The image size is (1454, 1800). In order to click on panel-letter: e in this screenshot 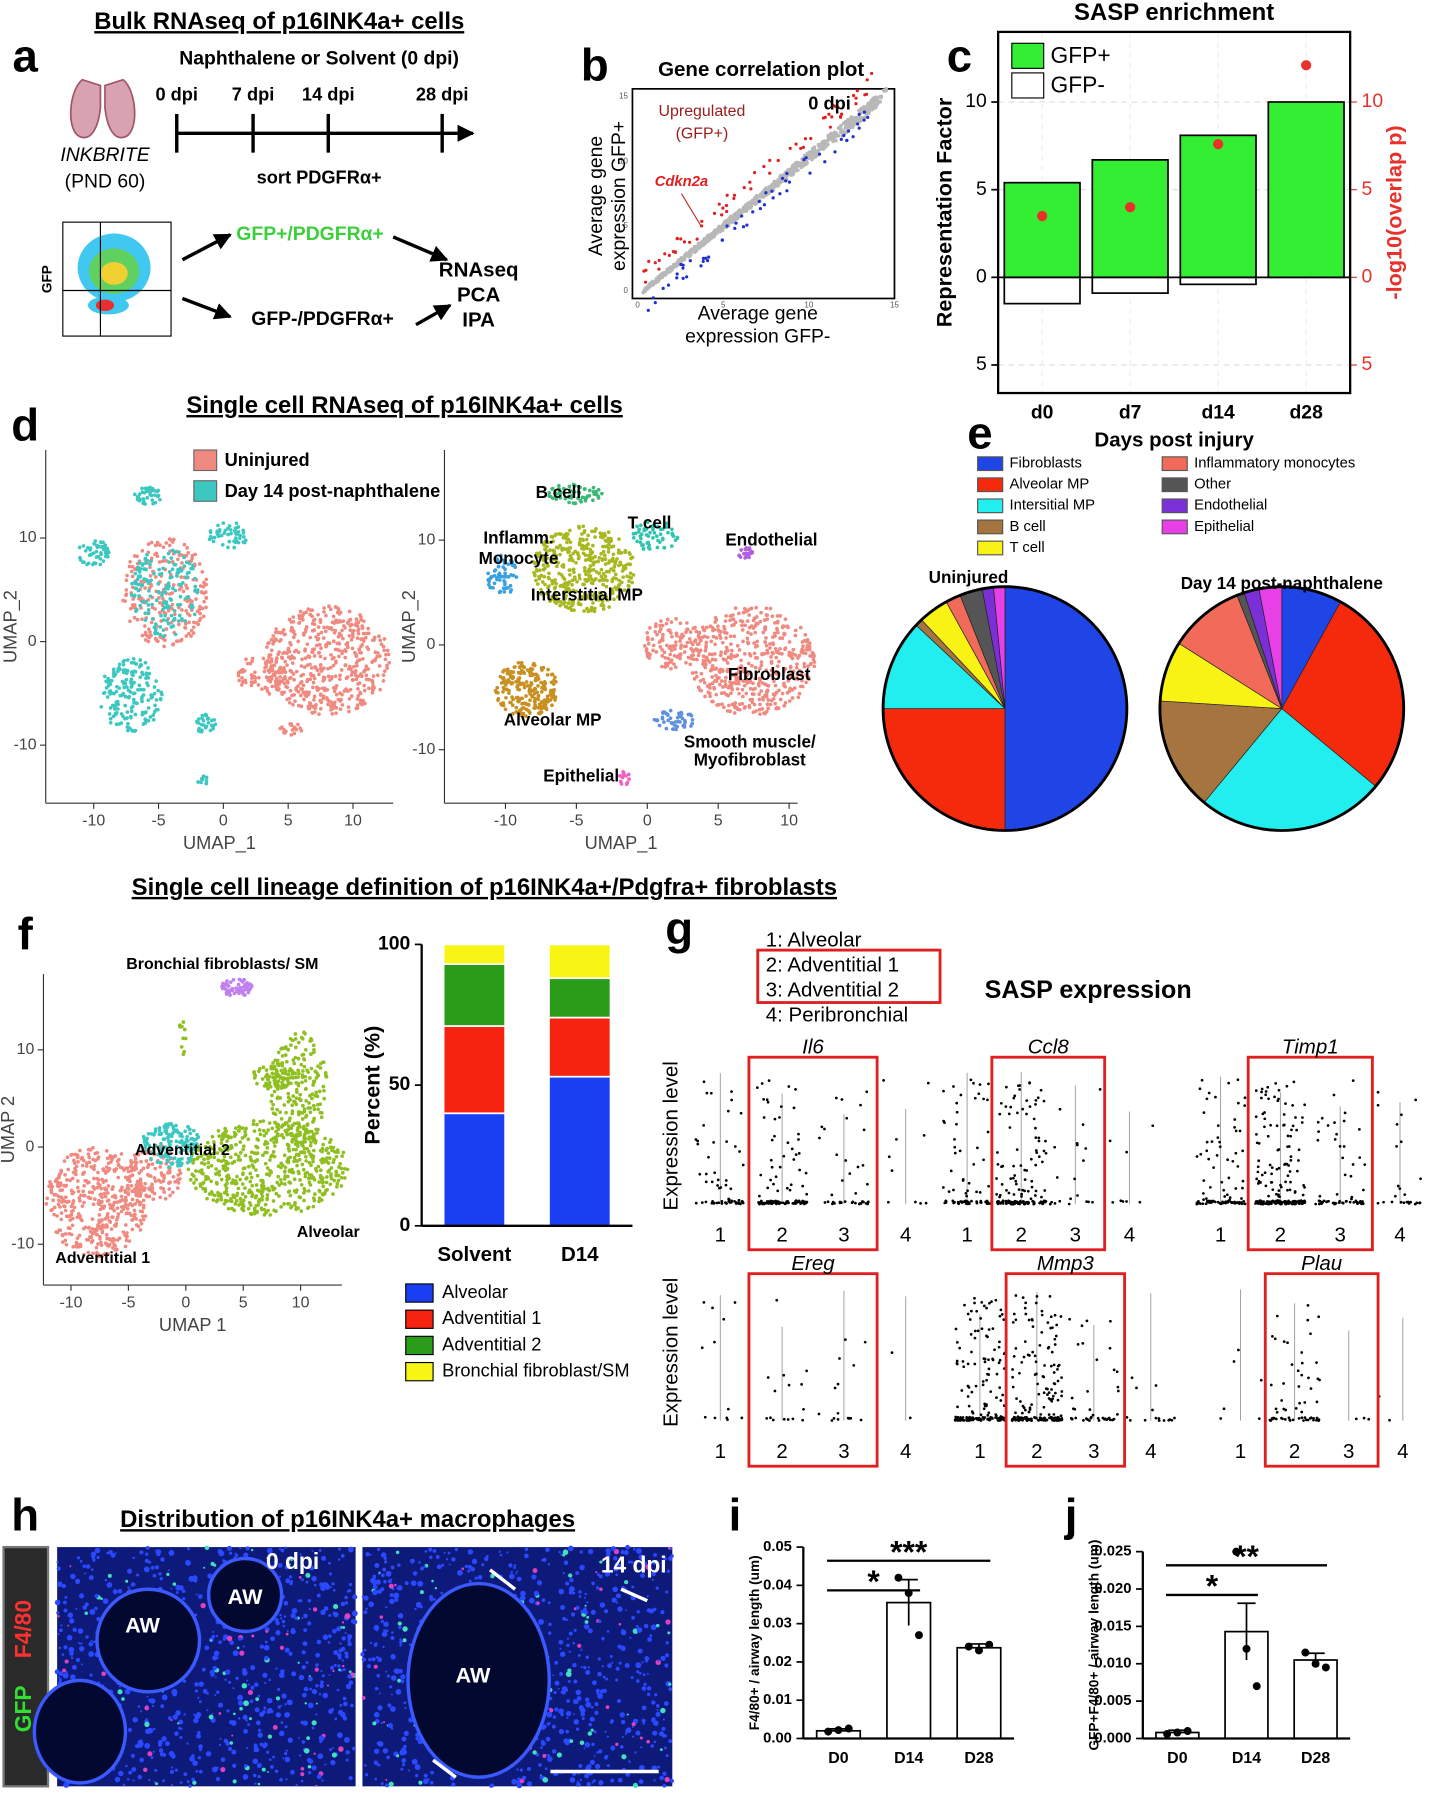, I will do `click(979, 432)`.